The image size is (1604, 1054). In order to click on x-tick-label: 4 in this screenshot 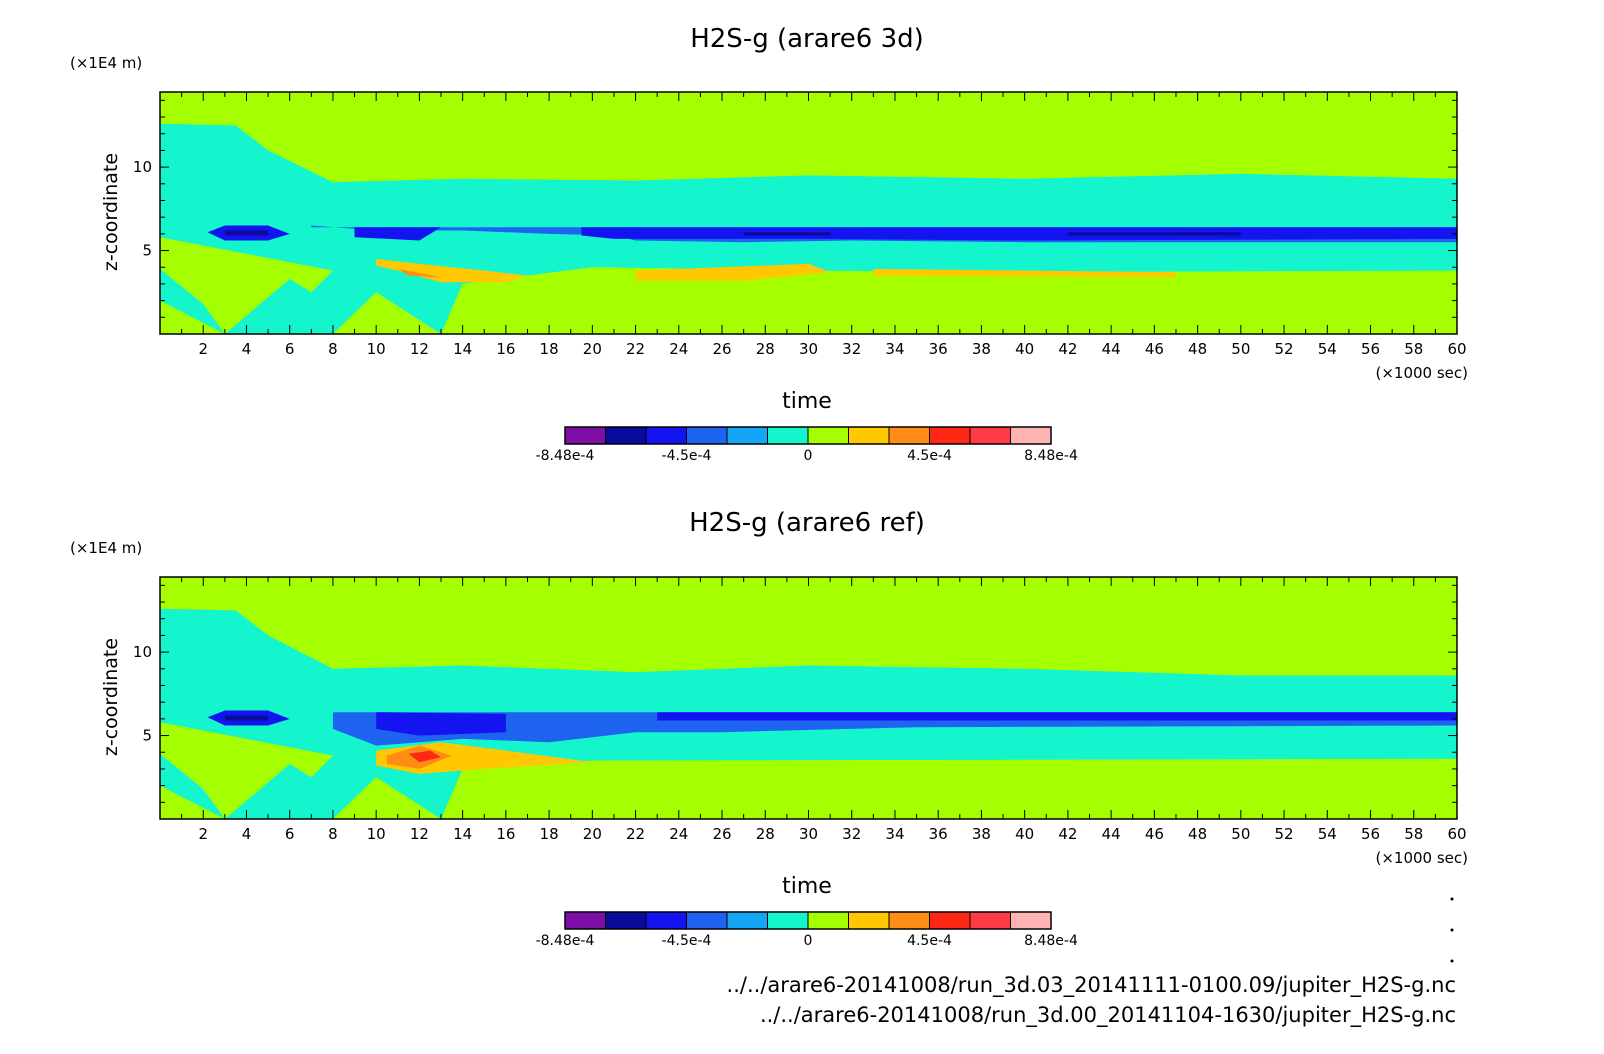, I will do `click(247, 834)`.